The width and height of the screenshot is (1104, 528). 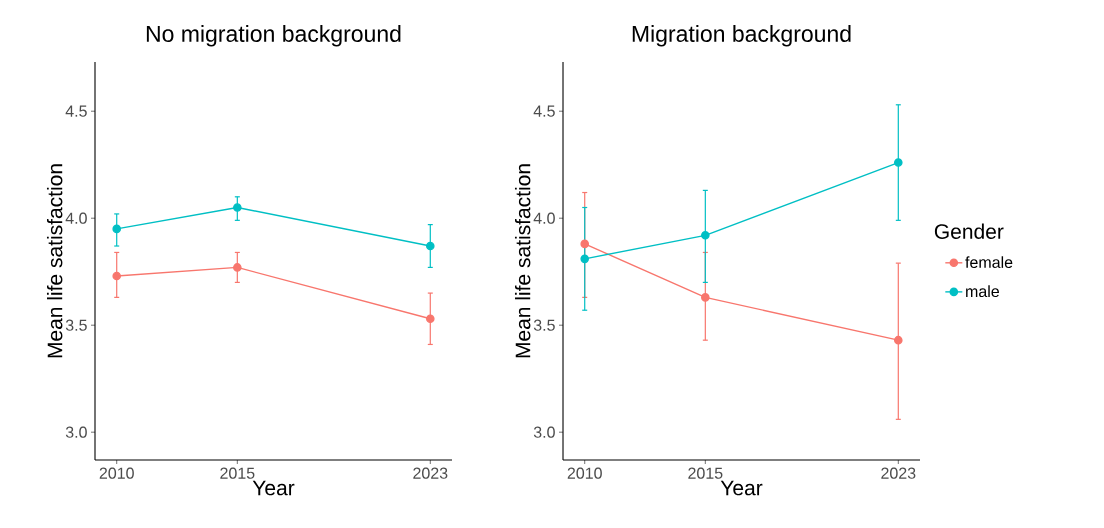 I want to click on chart-title: No migration background, so click(x=273, y=36).